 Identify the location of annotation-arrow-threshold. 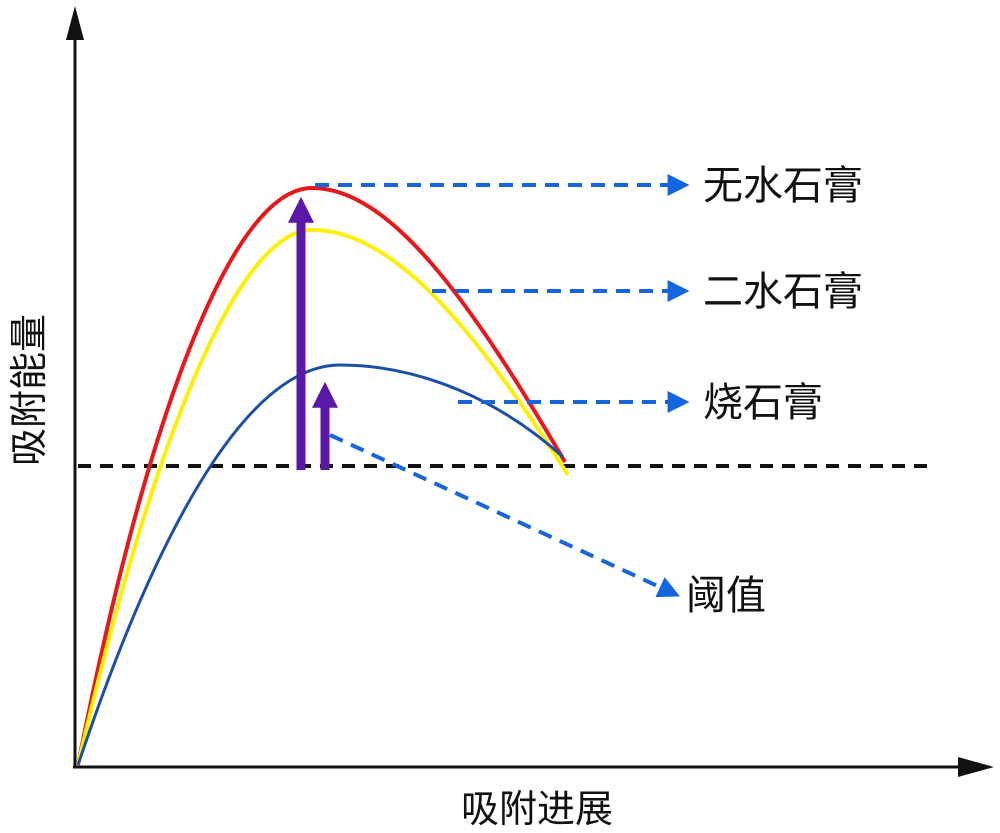
(504, 515).